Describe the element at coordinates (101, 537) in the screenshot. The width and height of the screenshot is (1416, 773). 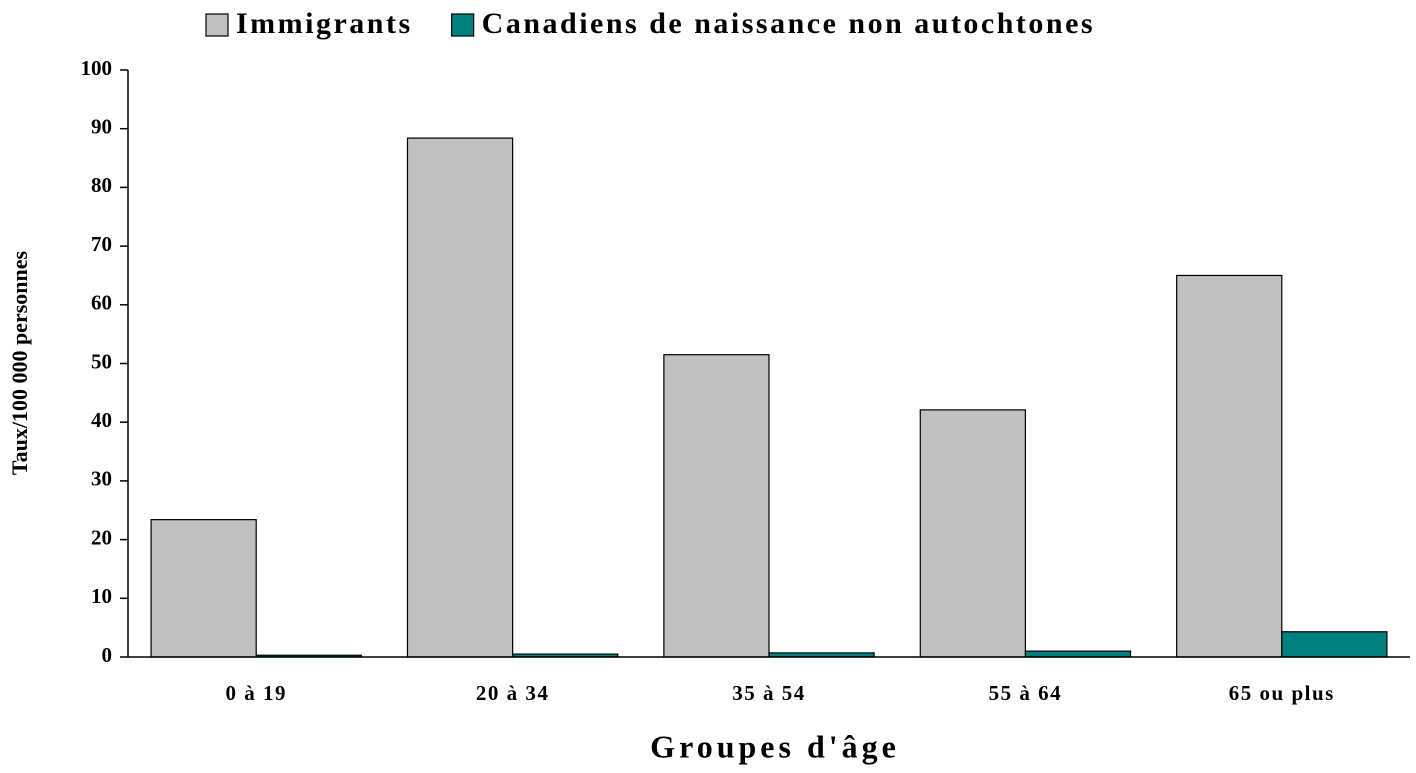
I see `y-tick-label: 20` at that location.